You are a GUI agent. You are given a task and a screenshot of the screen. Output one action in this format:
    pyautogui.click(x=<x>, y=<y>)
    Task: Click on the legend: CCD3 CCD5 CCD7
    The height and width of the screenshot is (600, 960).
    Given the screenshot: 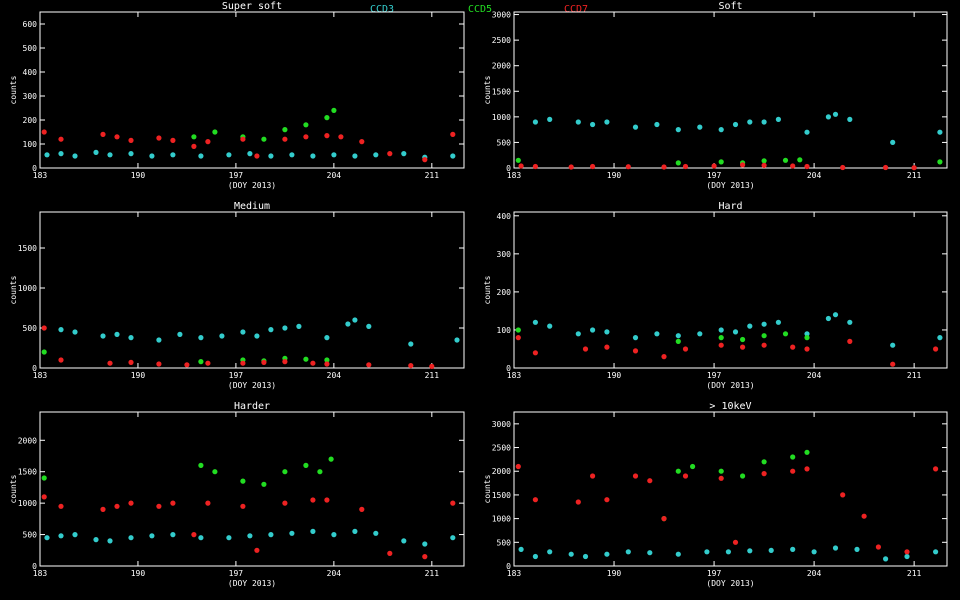 What is the action you would take?
    pyautogui.click(x=479, y=9)
    